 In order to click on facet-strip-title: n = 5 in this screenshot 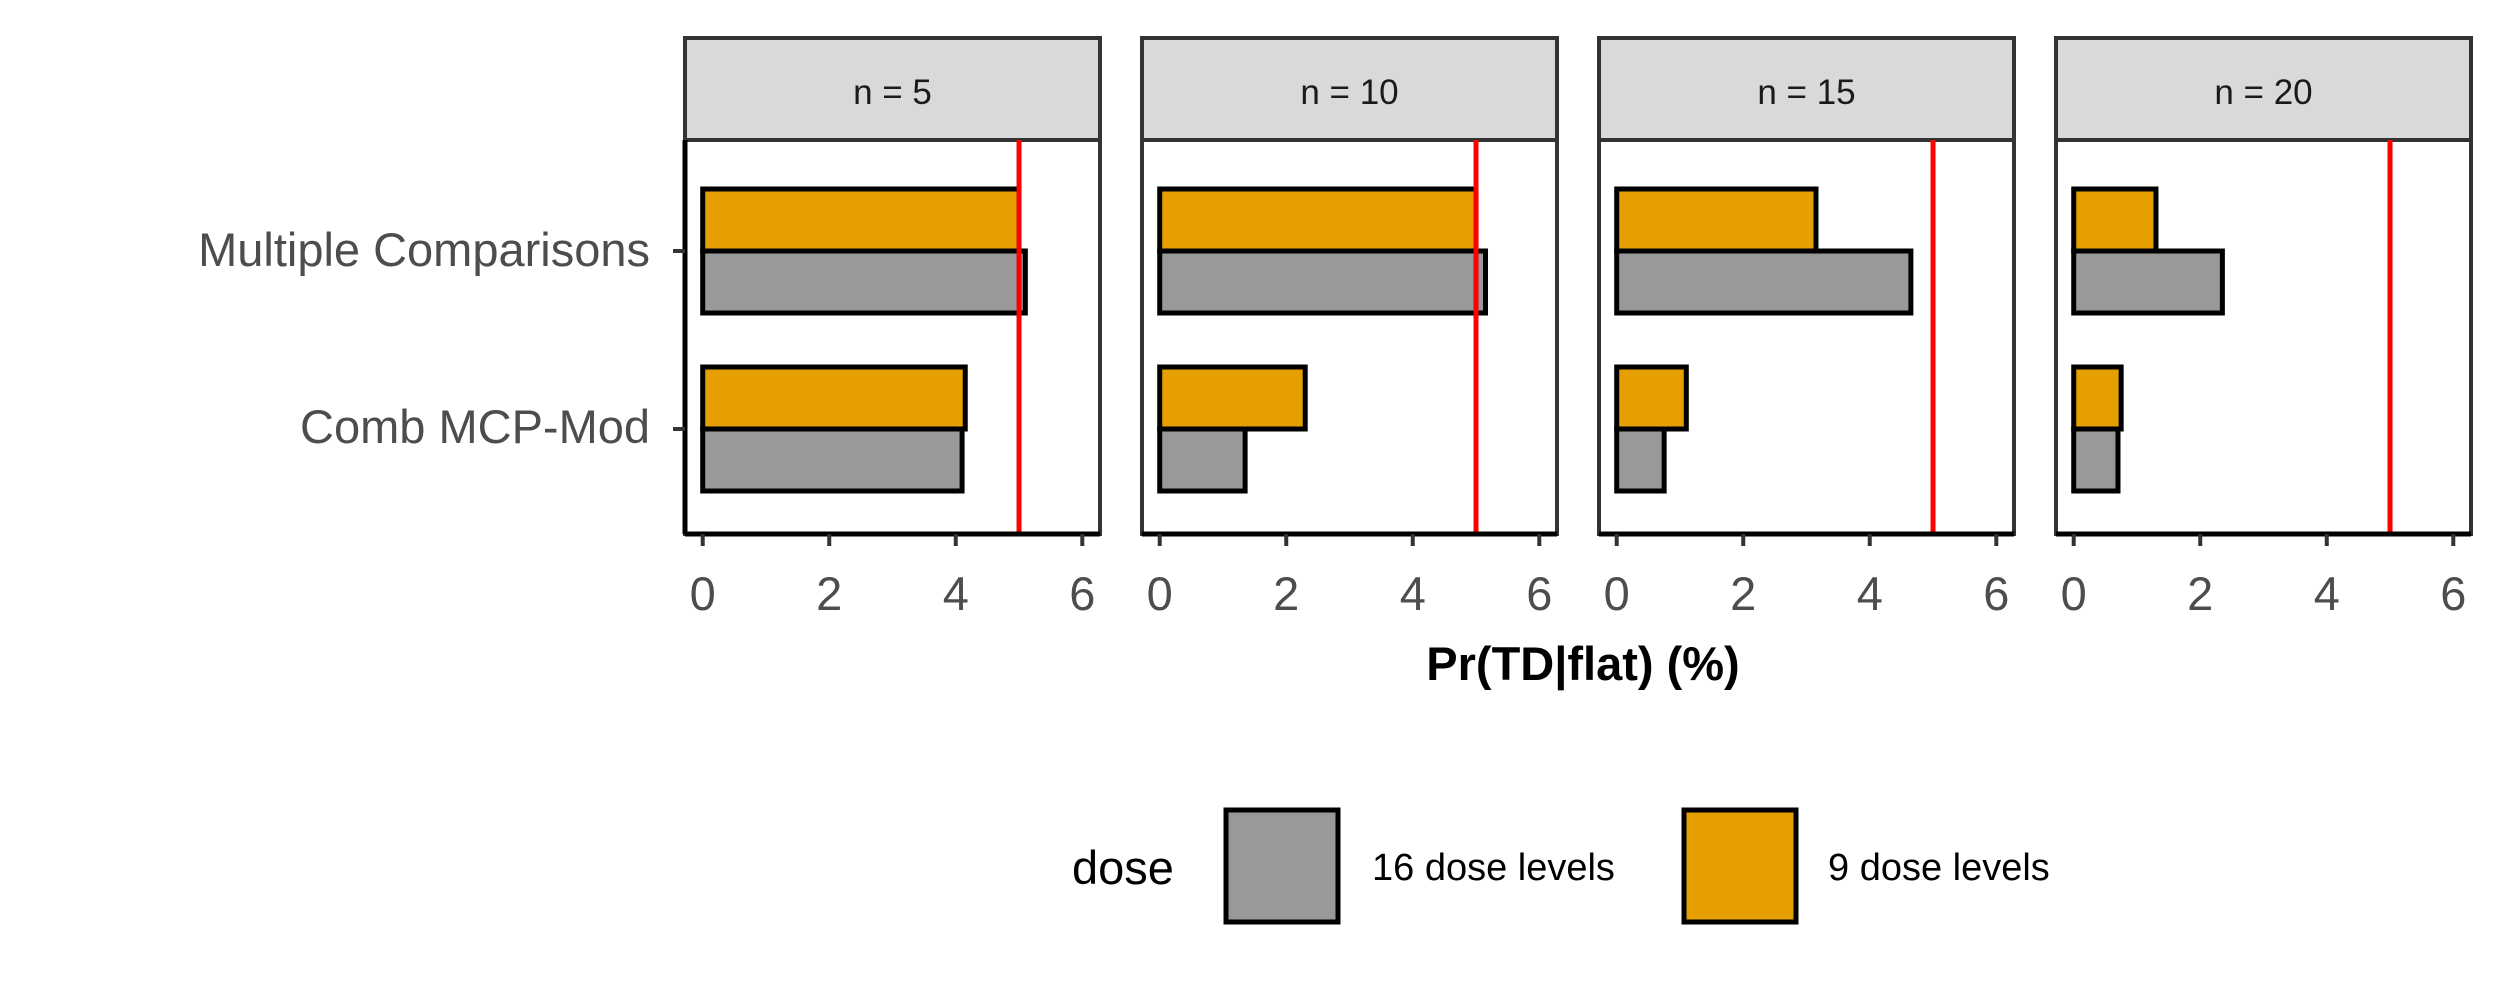, I will do `click(892, 92)`.